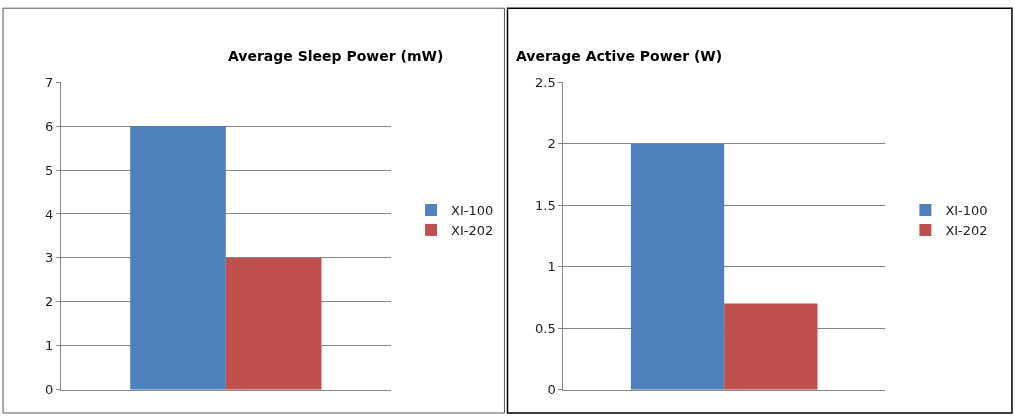 This screenshot has height=417, width=1015. What do you see at coordinates (545, 205) in the screenshot?
I see `y-tick-label: 1.5` at bounding box center [545, 205].